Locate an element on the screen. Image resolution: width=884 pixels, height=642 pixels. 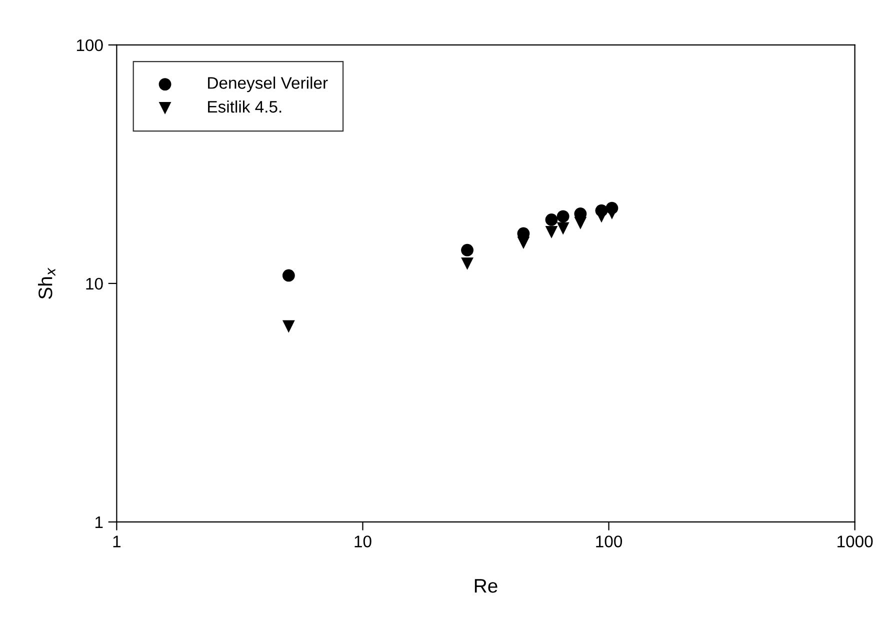
x-tick-label: 1 is located at coordinates (117, 542).